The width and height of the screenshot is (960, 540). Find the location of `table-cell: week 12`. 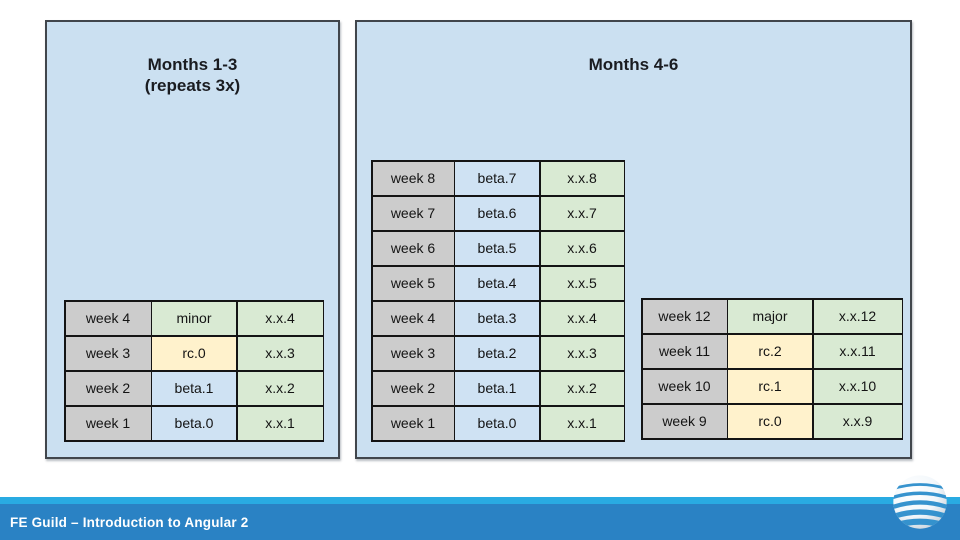

table-cell: week 12 is located at coordinates (684, 316).